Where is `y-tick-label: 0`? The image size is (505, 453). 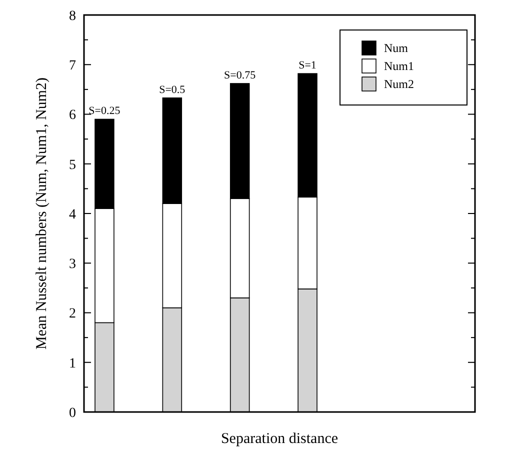 y-tick-label: 0 is located at coordinates (72, 413).